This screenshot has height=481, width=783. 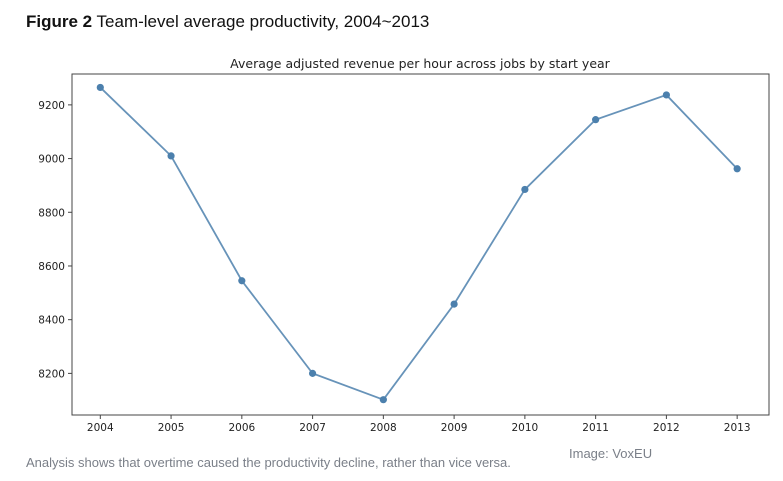 What do you see at coordinates (312, 373) in the screenshot?
I see `data-point-2007` at bounding box center [312, 373].